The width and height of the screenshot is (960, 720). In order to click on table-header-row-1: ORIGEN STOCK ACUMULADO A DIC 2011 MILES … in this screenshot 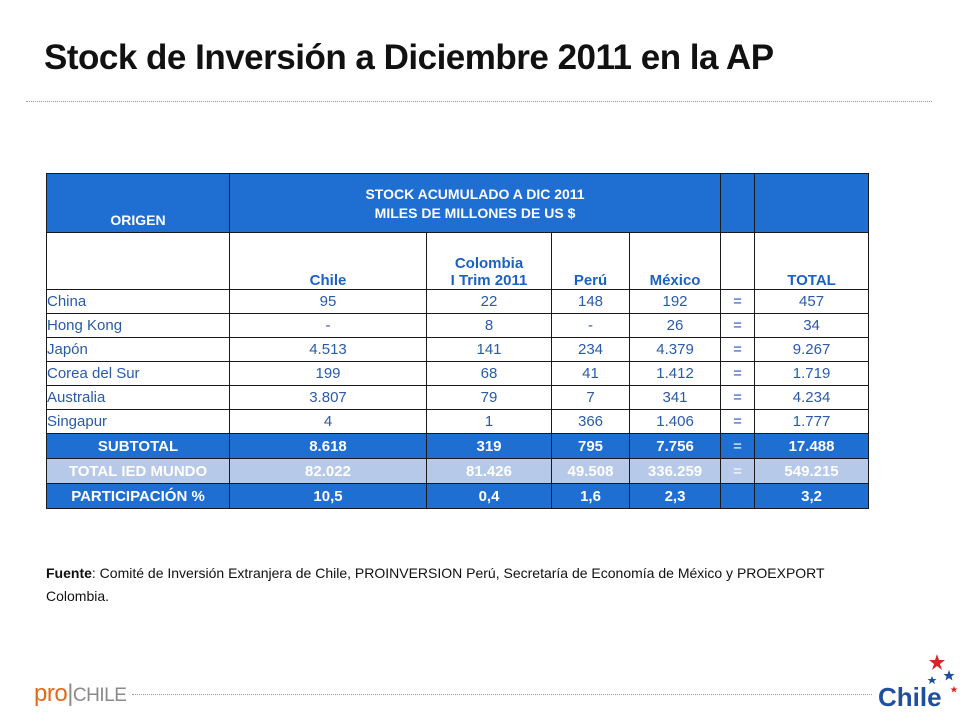, I will do `click(458, 203)`.